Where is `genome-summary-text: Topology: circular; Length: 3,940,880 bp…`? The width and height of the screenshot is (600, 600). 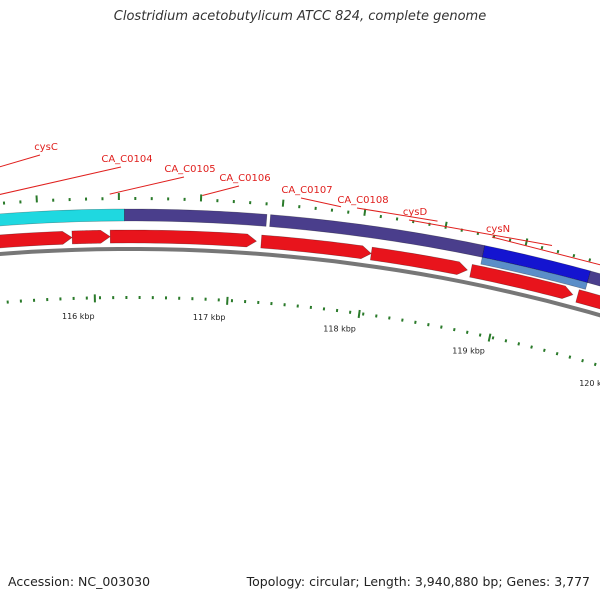
genome-summary-text: Topology: circular; Length: 3,940,880 bp… is located at coordinates (418, 581).